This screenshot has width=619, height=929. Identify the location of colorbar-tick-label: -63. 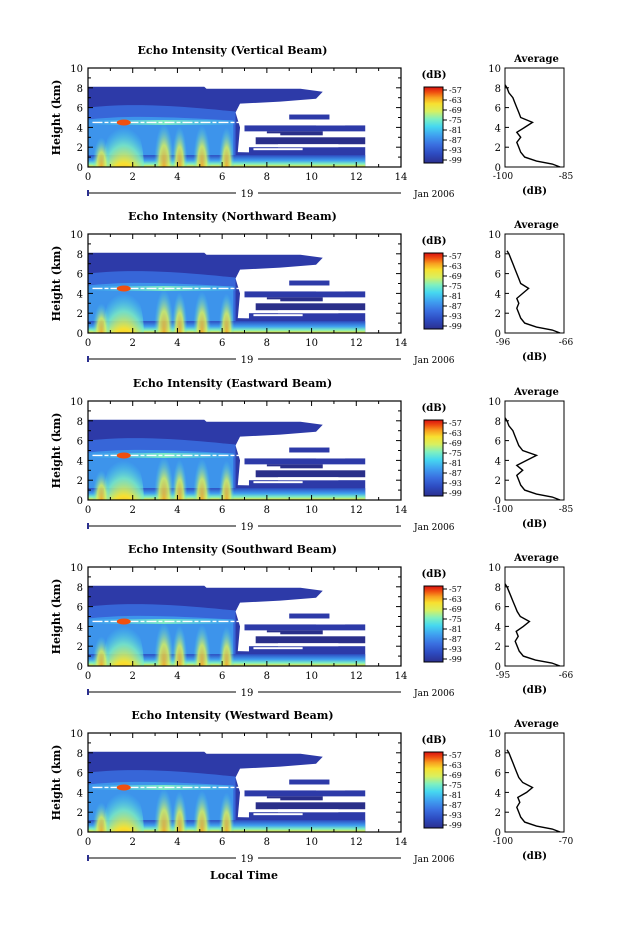
(455, 433).